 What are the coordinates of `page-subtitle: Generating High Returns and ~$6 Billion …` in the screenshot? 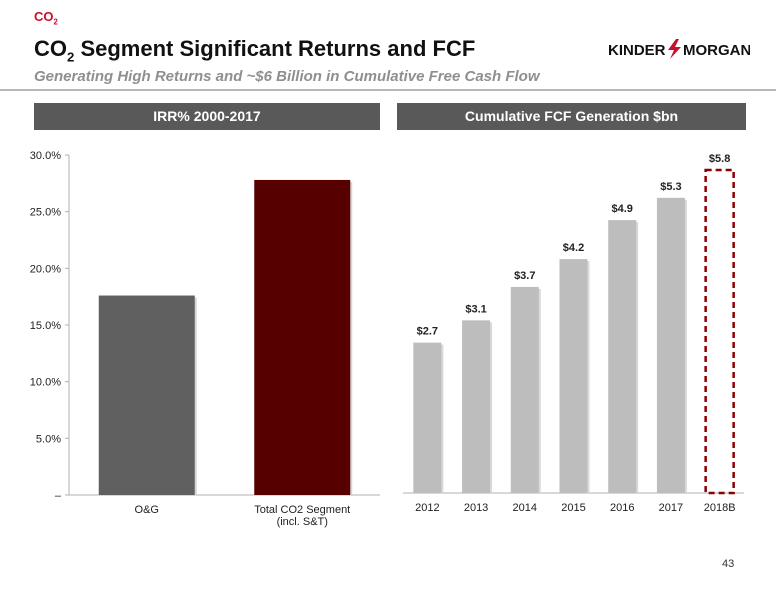 It's located at (287, 76).